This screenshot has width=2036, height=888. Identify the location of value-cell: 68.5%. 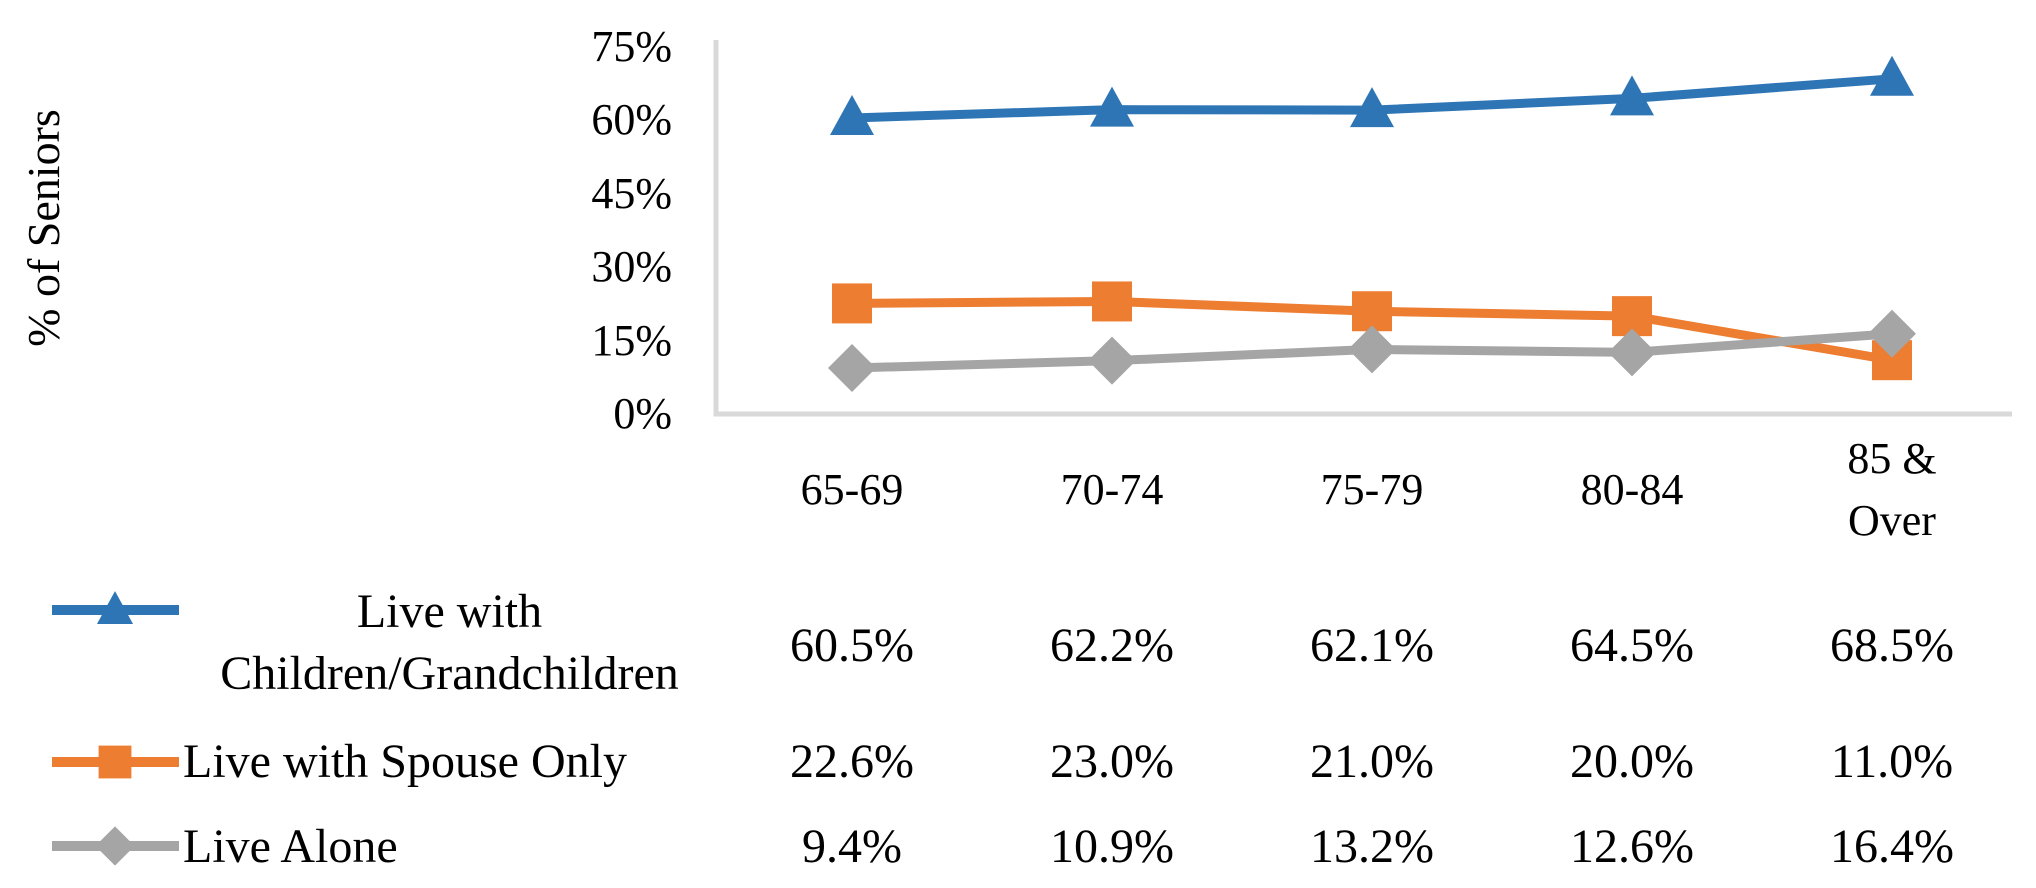
(1892, 645).